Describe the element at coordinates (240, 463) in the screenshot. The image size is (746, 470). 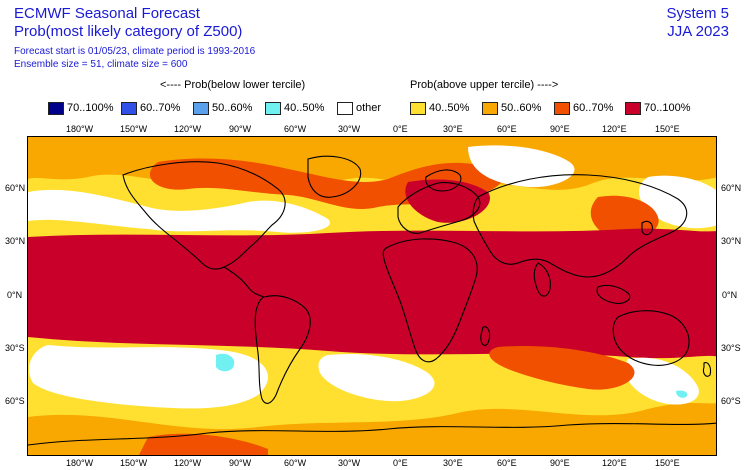
I see `lon-label-bottom: 90°W` at that location.